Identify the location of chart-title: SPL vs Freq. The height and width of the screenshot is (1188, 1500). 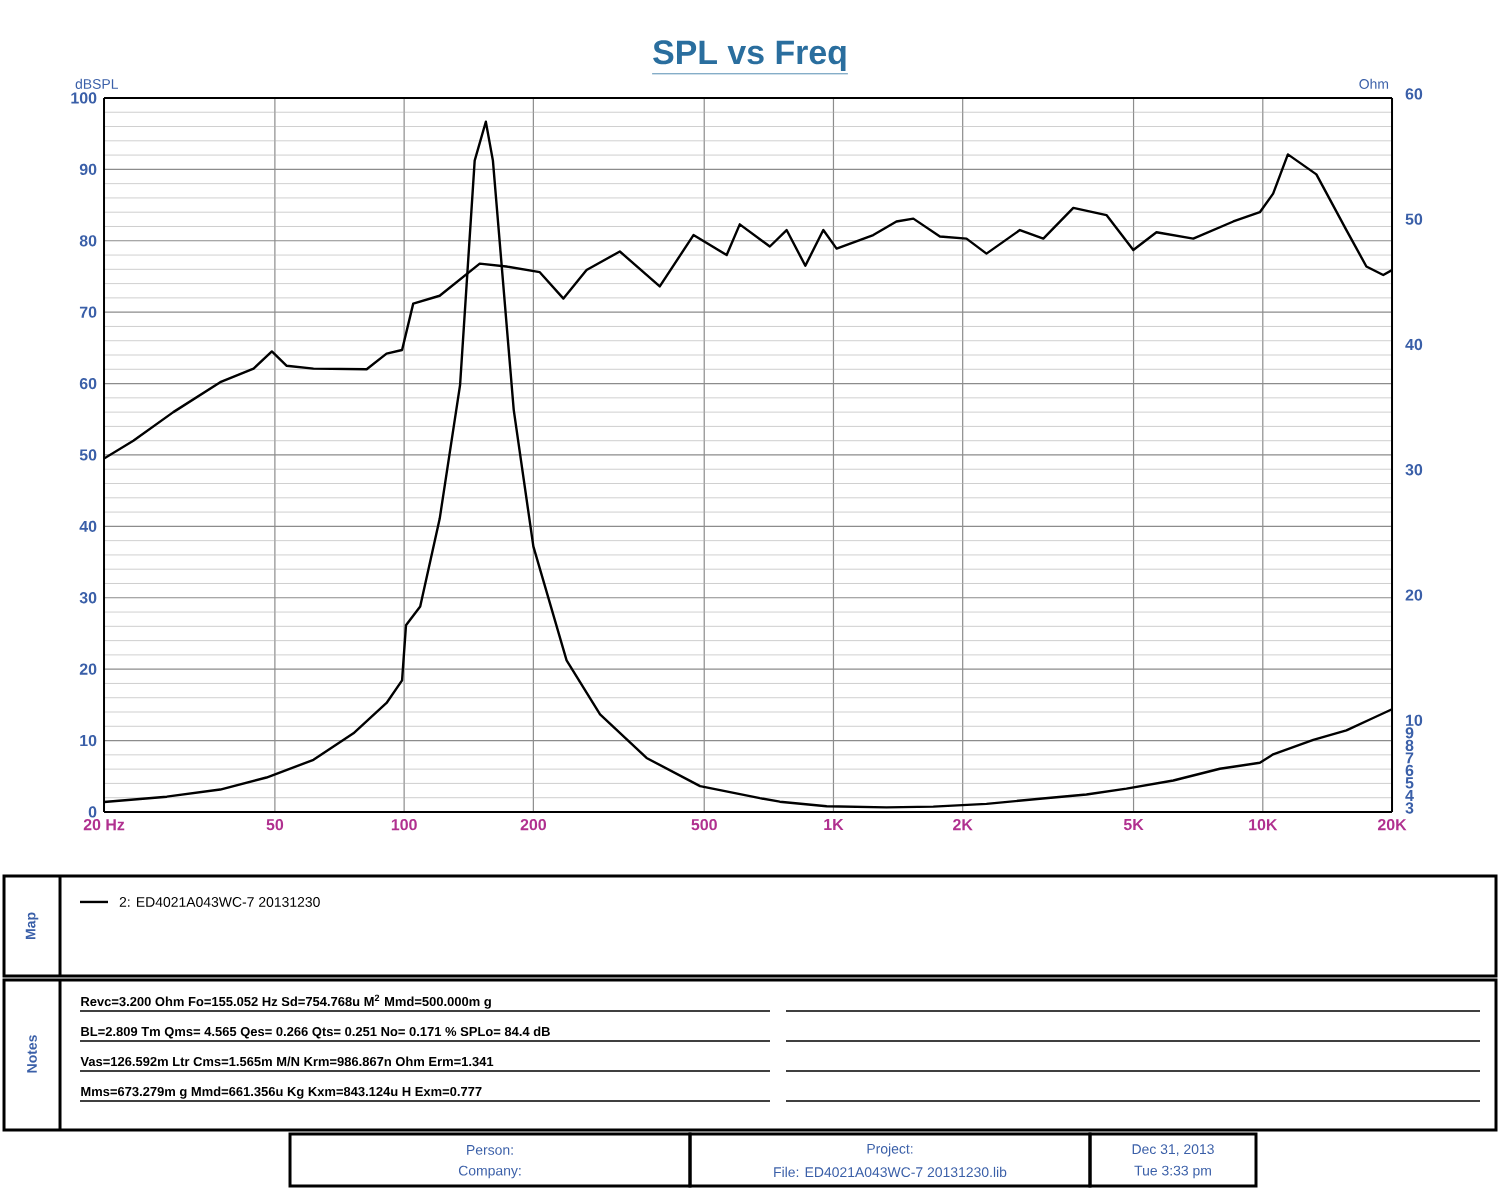
(749, 56).